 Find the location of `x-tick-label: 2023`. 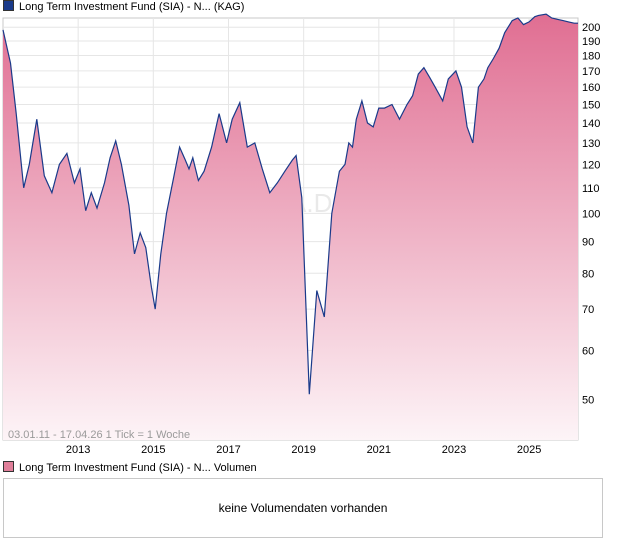

x-tick-label: 2023 is located at coordinates (454, 450).